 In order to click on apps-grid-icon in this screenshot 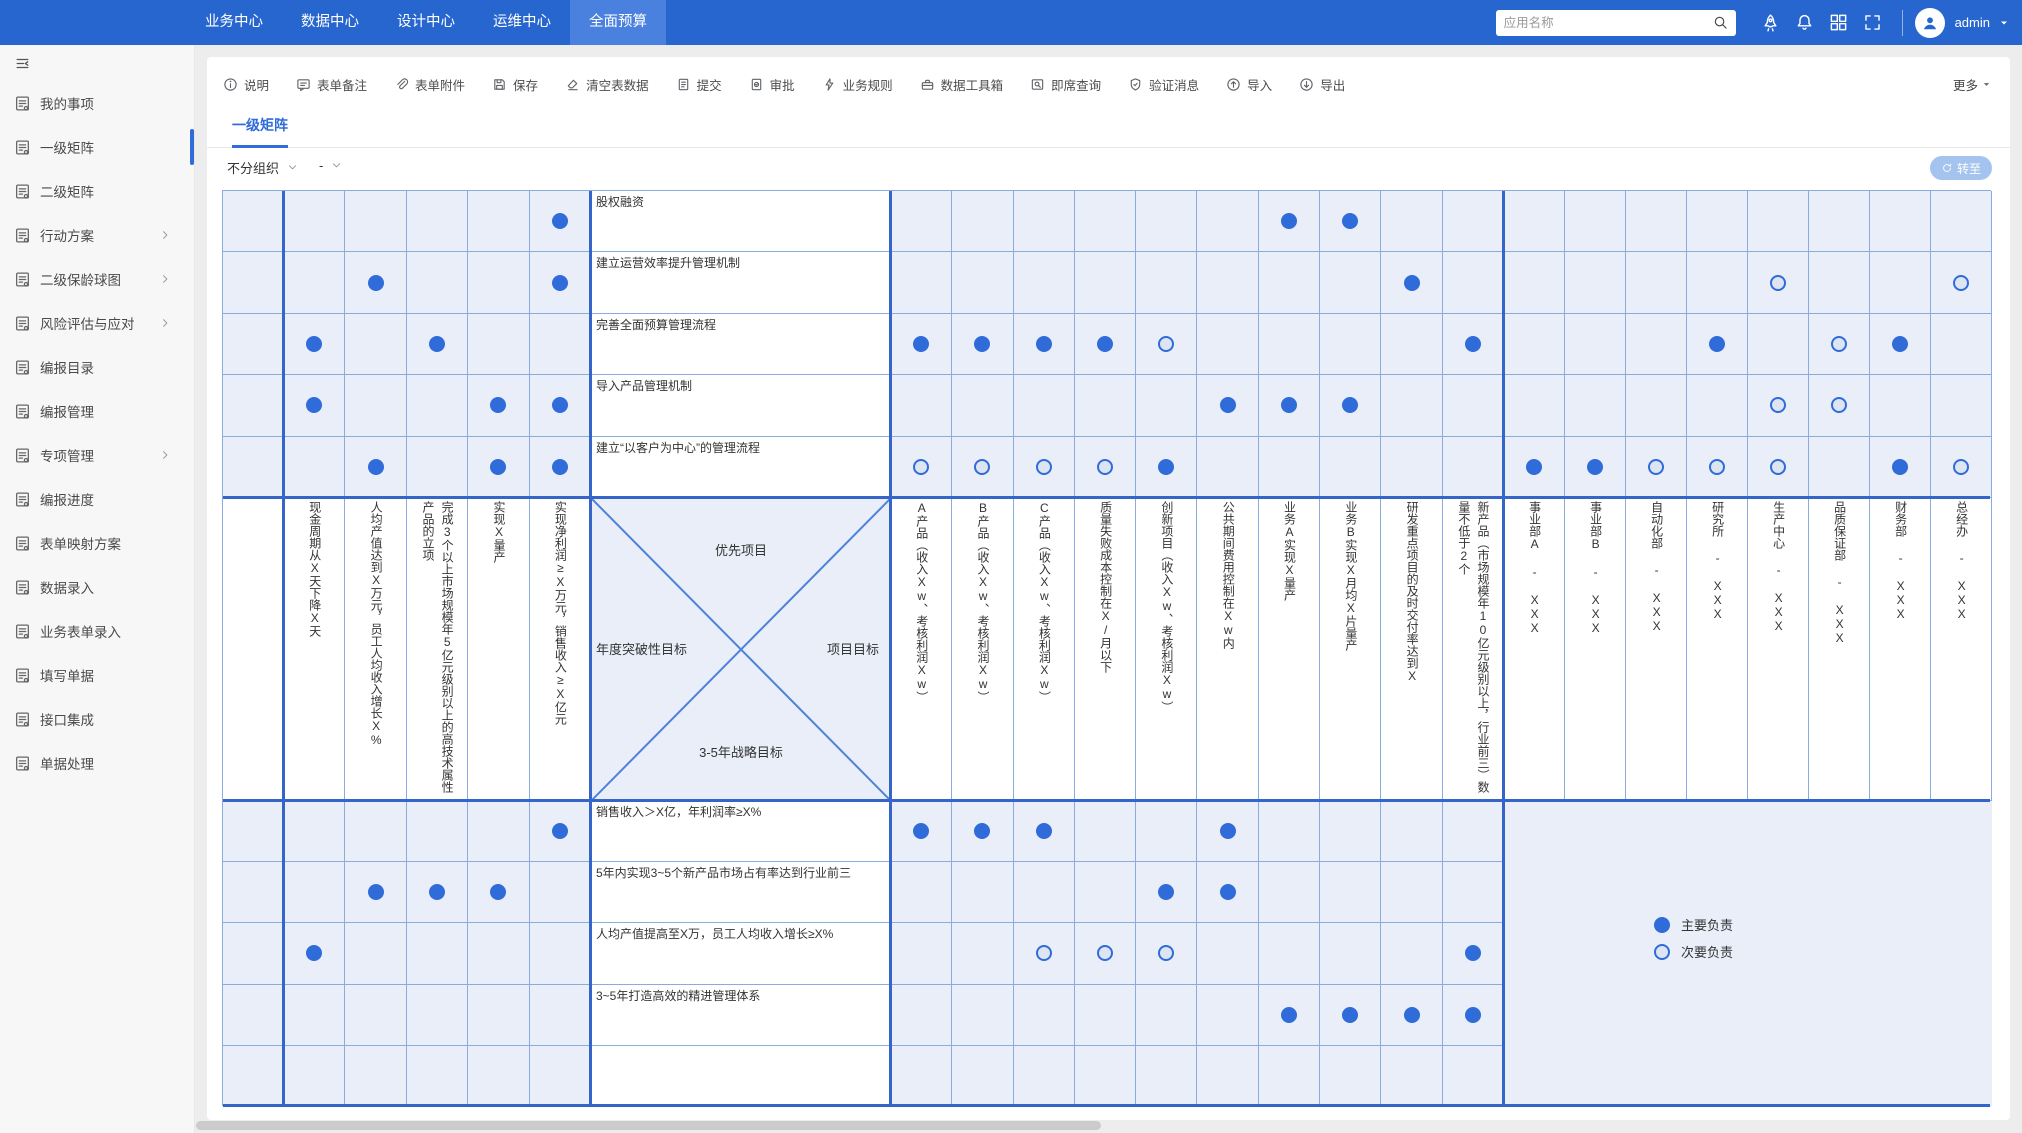, I will do `click(1839, 22)`.